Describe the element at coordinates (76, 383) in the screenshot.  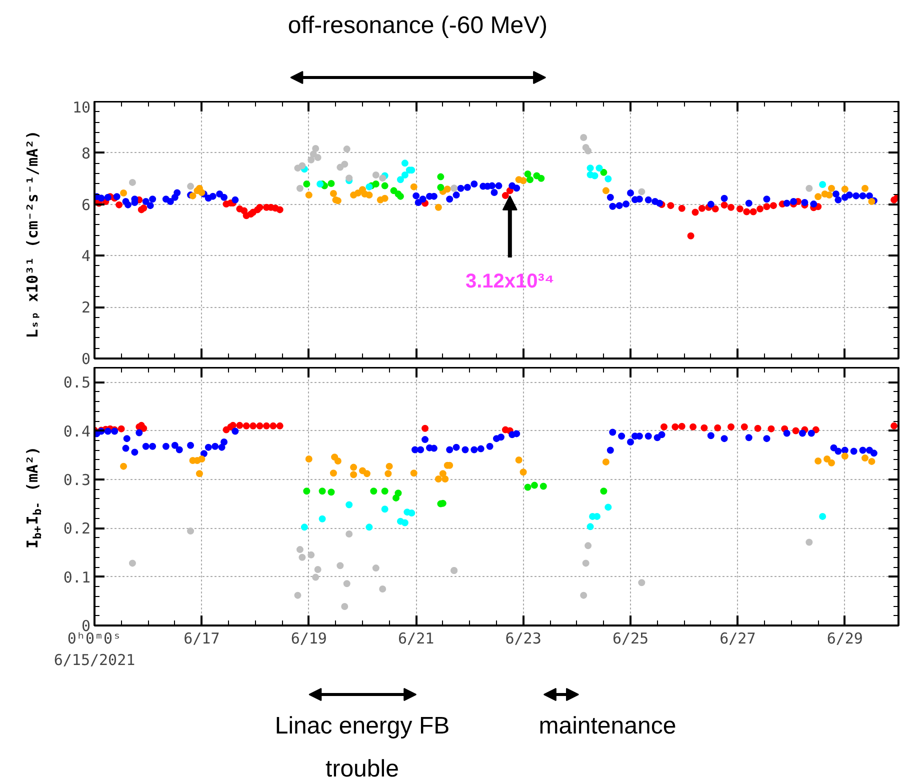
I see `y-tick-label: 0.5` at that location.